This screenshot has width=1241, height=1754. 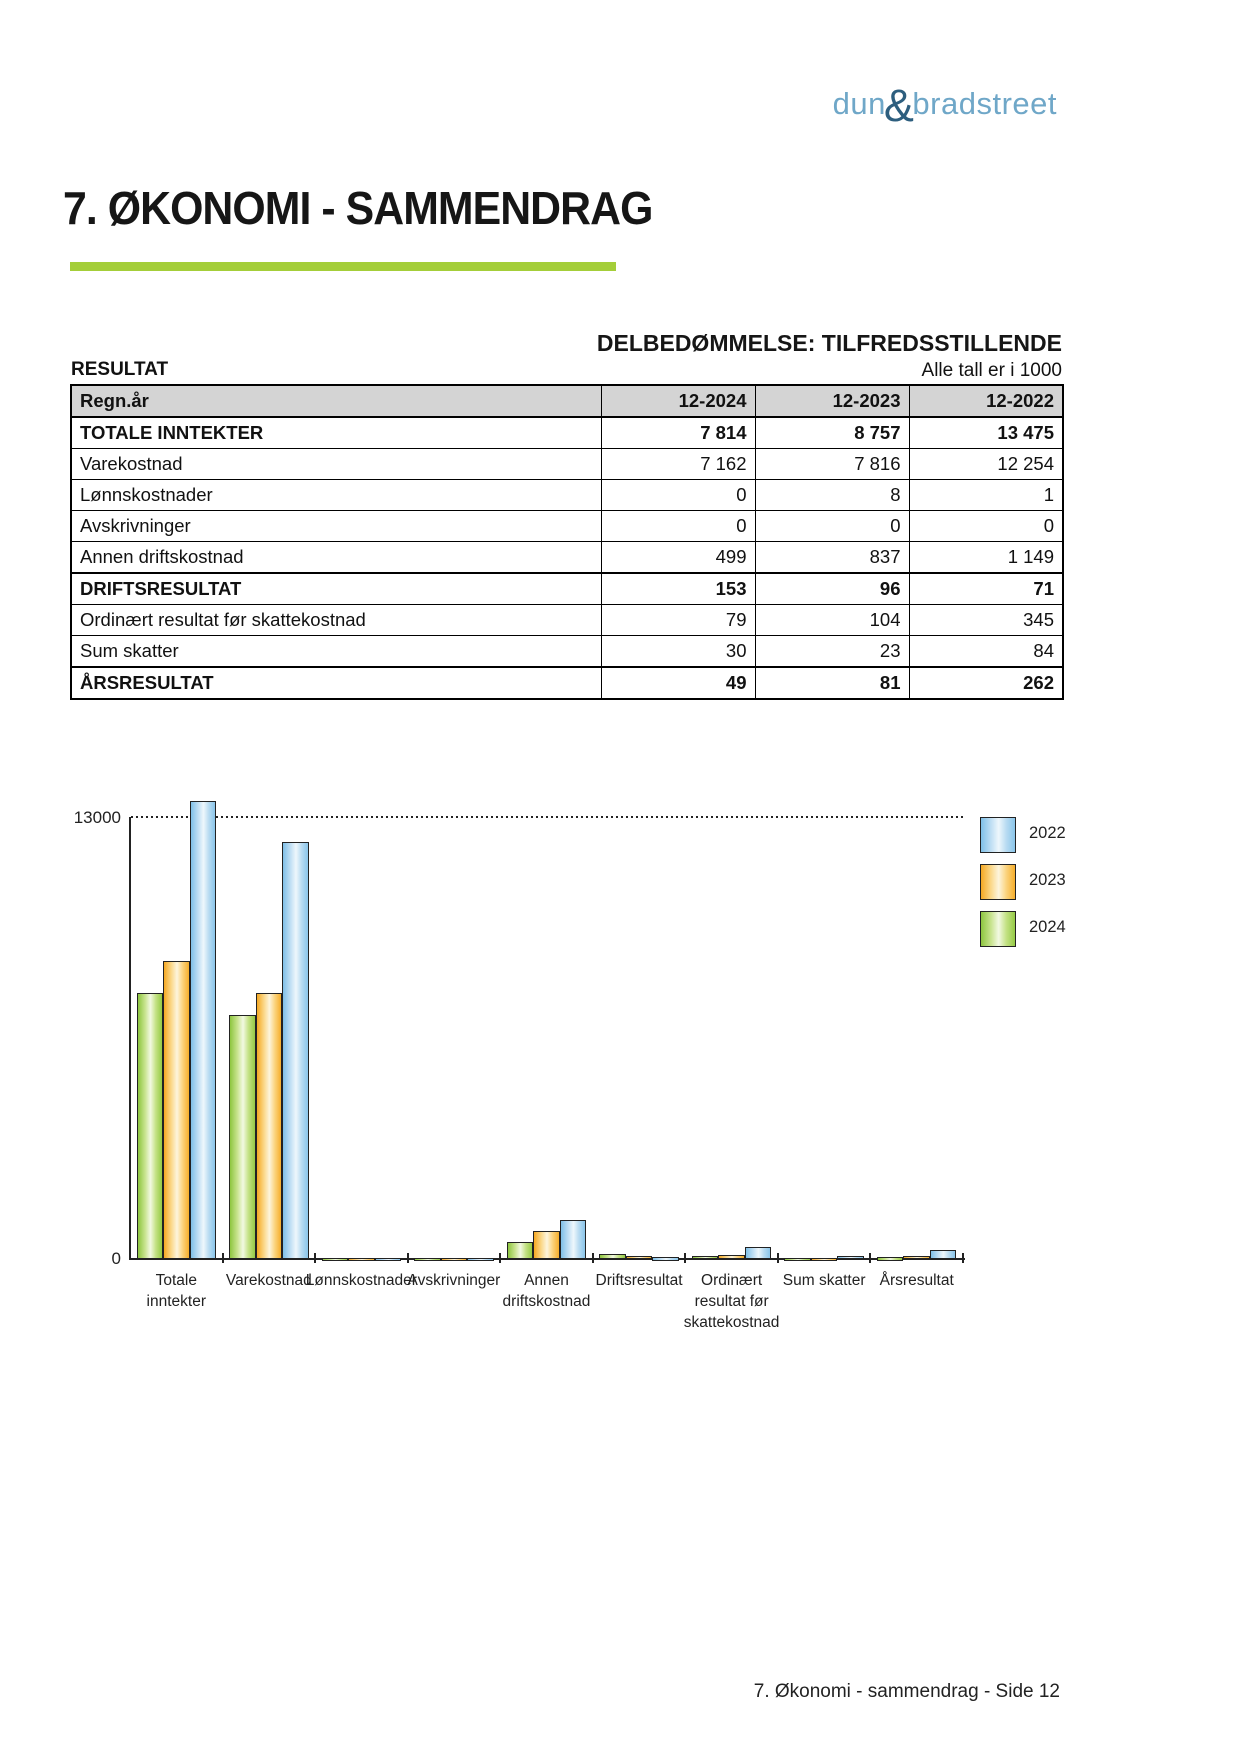 I want to click on category-label: Sum skatter, so click(x=824, y=1280).